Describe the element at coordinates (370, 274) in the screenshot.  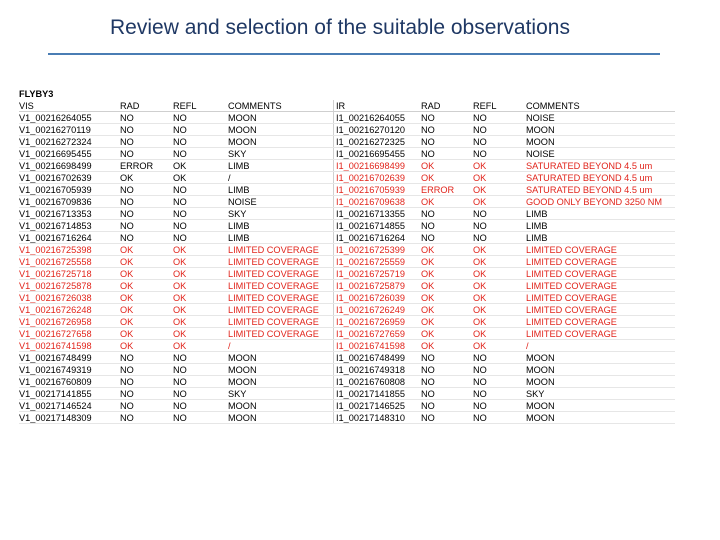
I see `ir-id-cell: I1_00216725719` at that location.